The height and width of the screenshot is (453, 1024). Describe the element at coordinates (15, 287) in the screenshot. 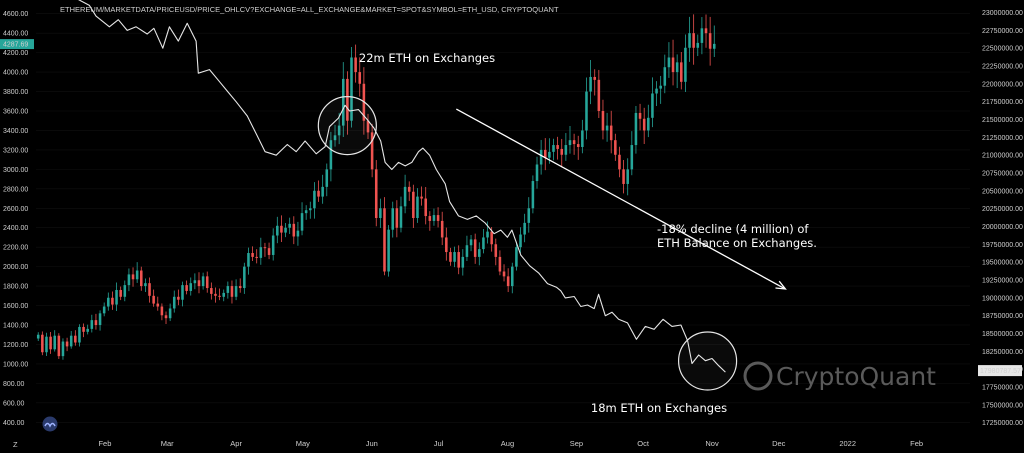

I see `left-tick-label: 1800.00` at that location.